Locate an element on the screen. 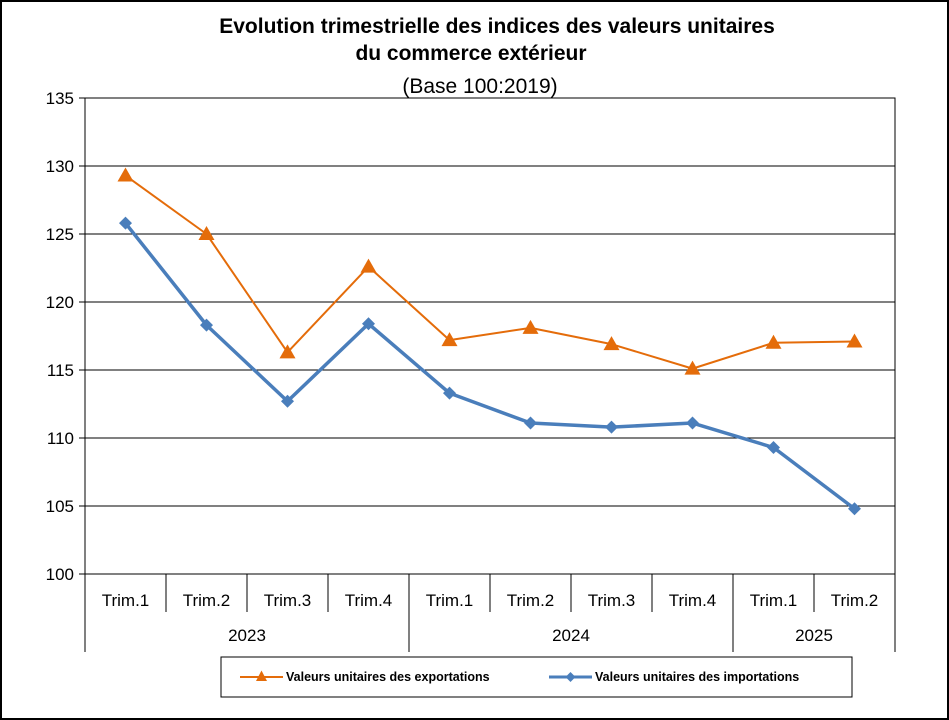  y-tick-label-125: 125 is located at coordinates (60, 234).